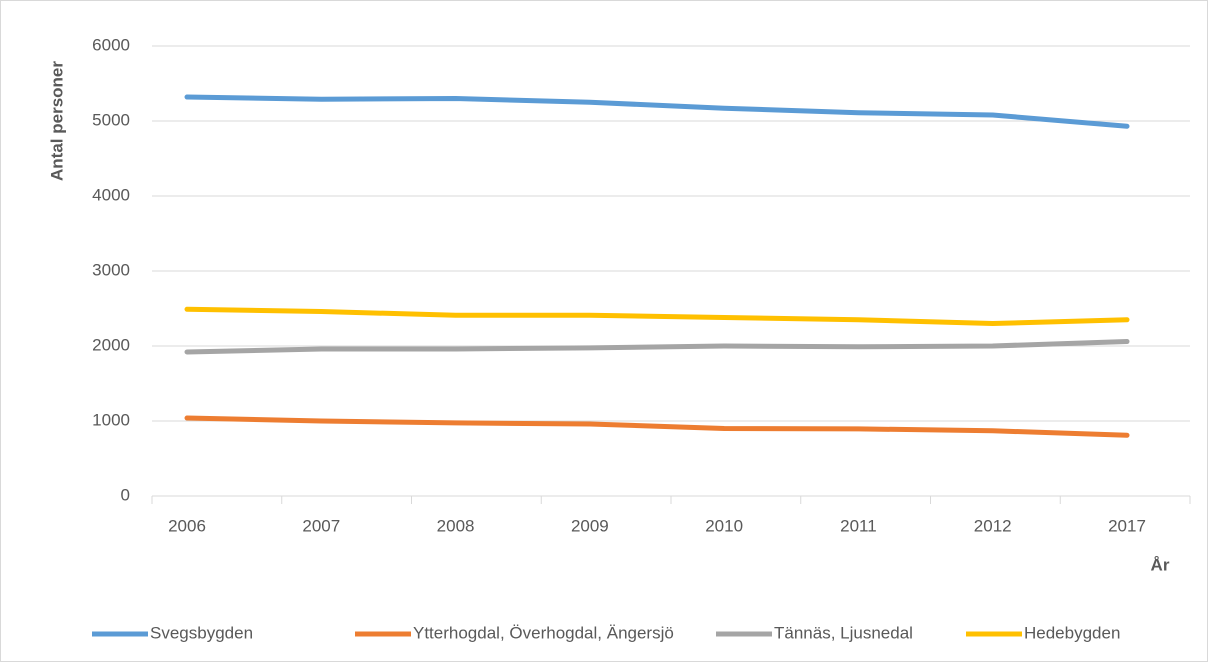 This screenshot has width=1208, height=662. Describe the element at coordinates (187, 525) in the screenshot. I see `x-tick-label: 2006` at that location.